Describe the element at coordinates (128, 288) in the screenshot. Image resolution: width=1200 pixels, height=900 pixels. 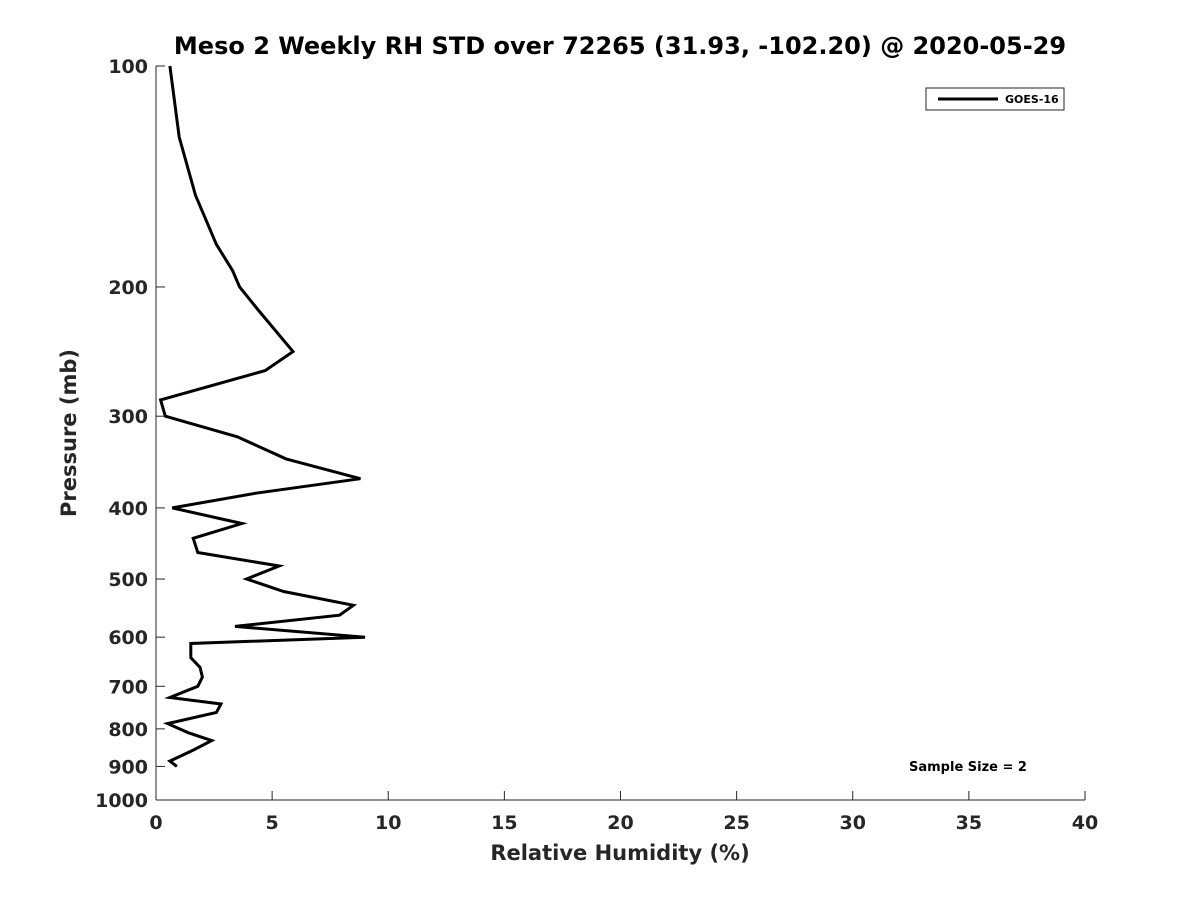
I see `y-tick-label: 200` at that location.